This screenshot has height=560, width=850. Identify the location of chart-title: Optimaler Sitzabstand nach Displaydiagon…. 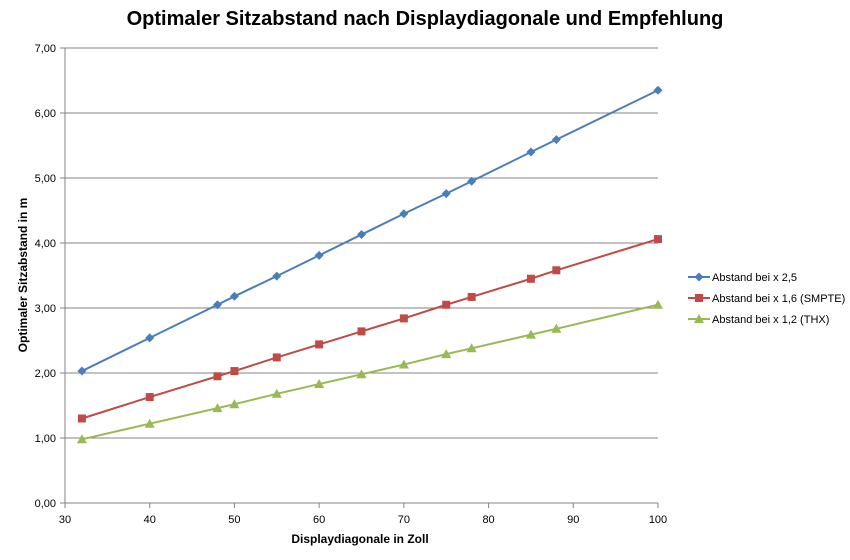
(425, 19).